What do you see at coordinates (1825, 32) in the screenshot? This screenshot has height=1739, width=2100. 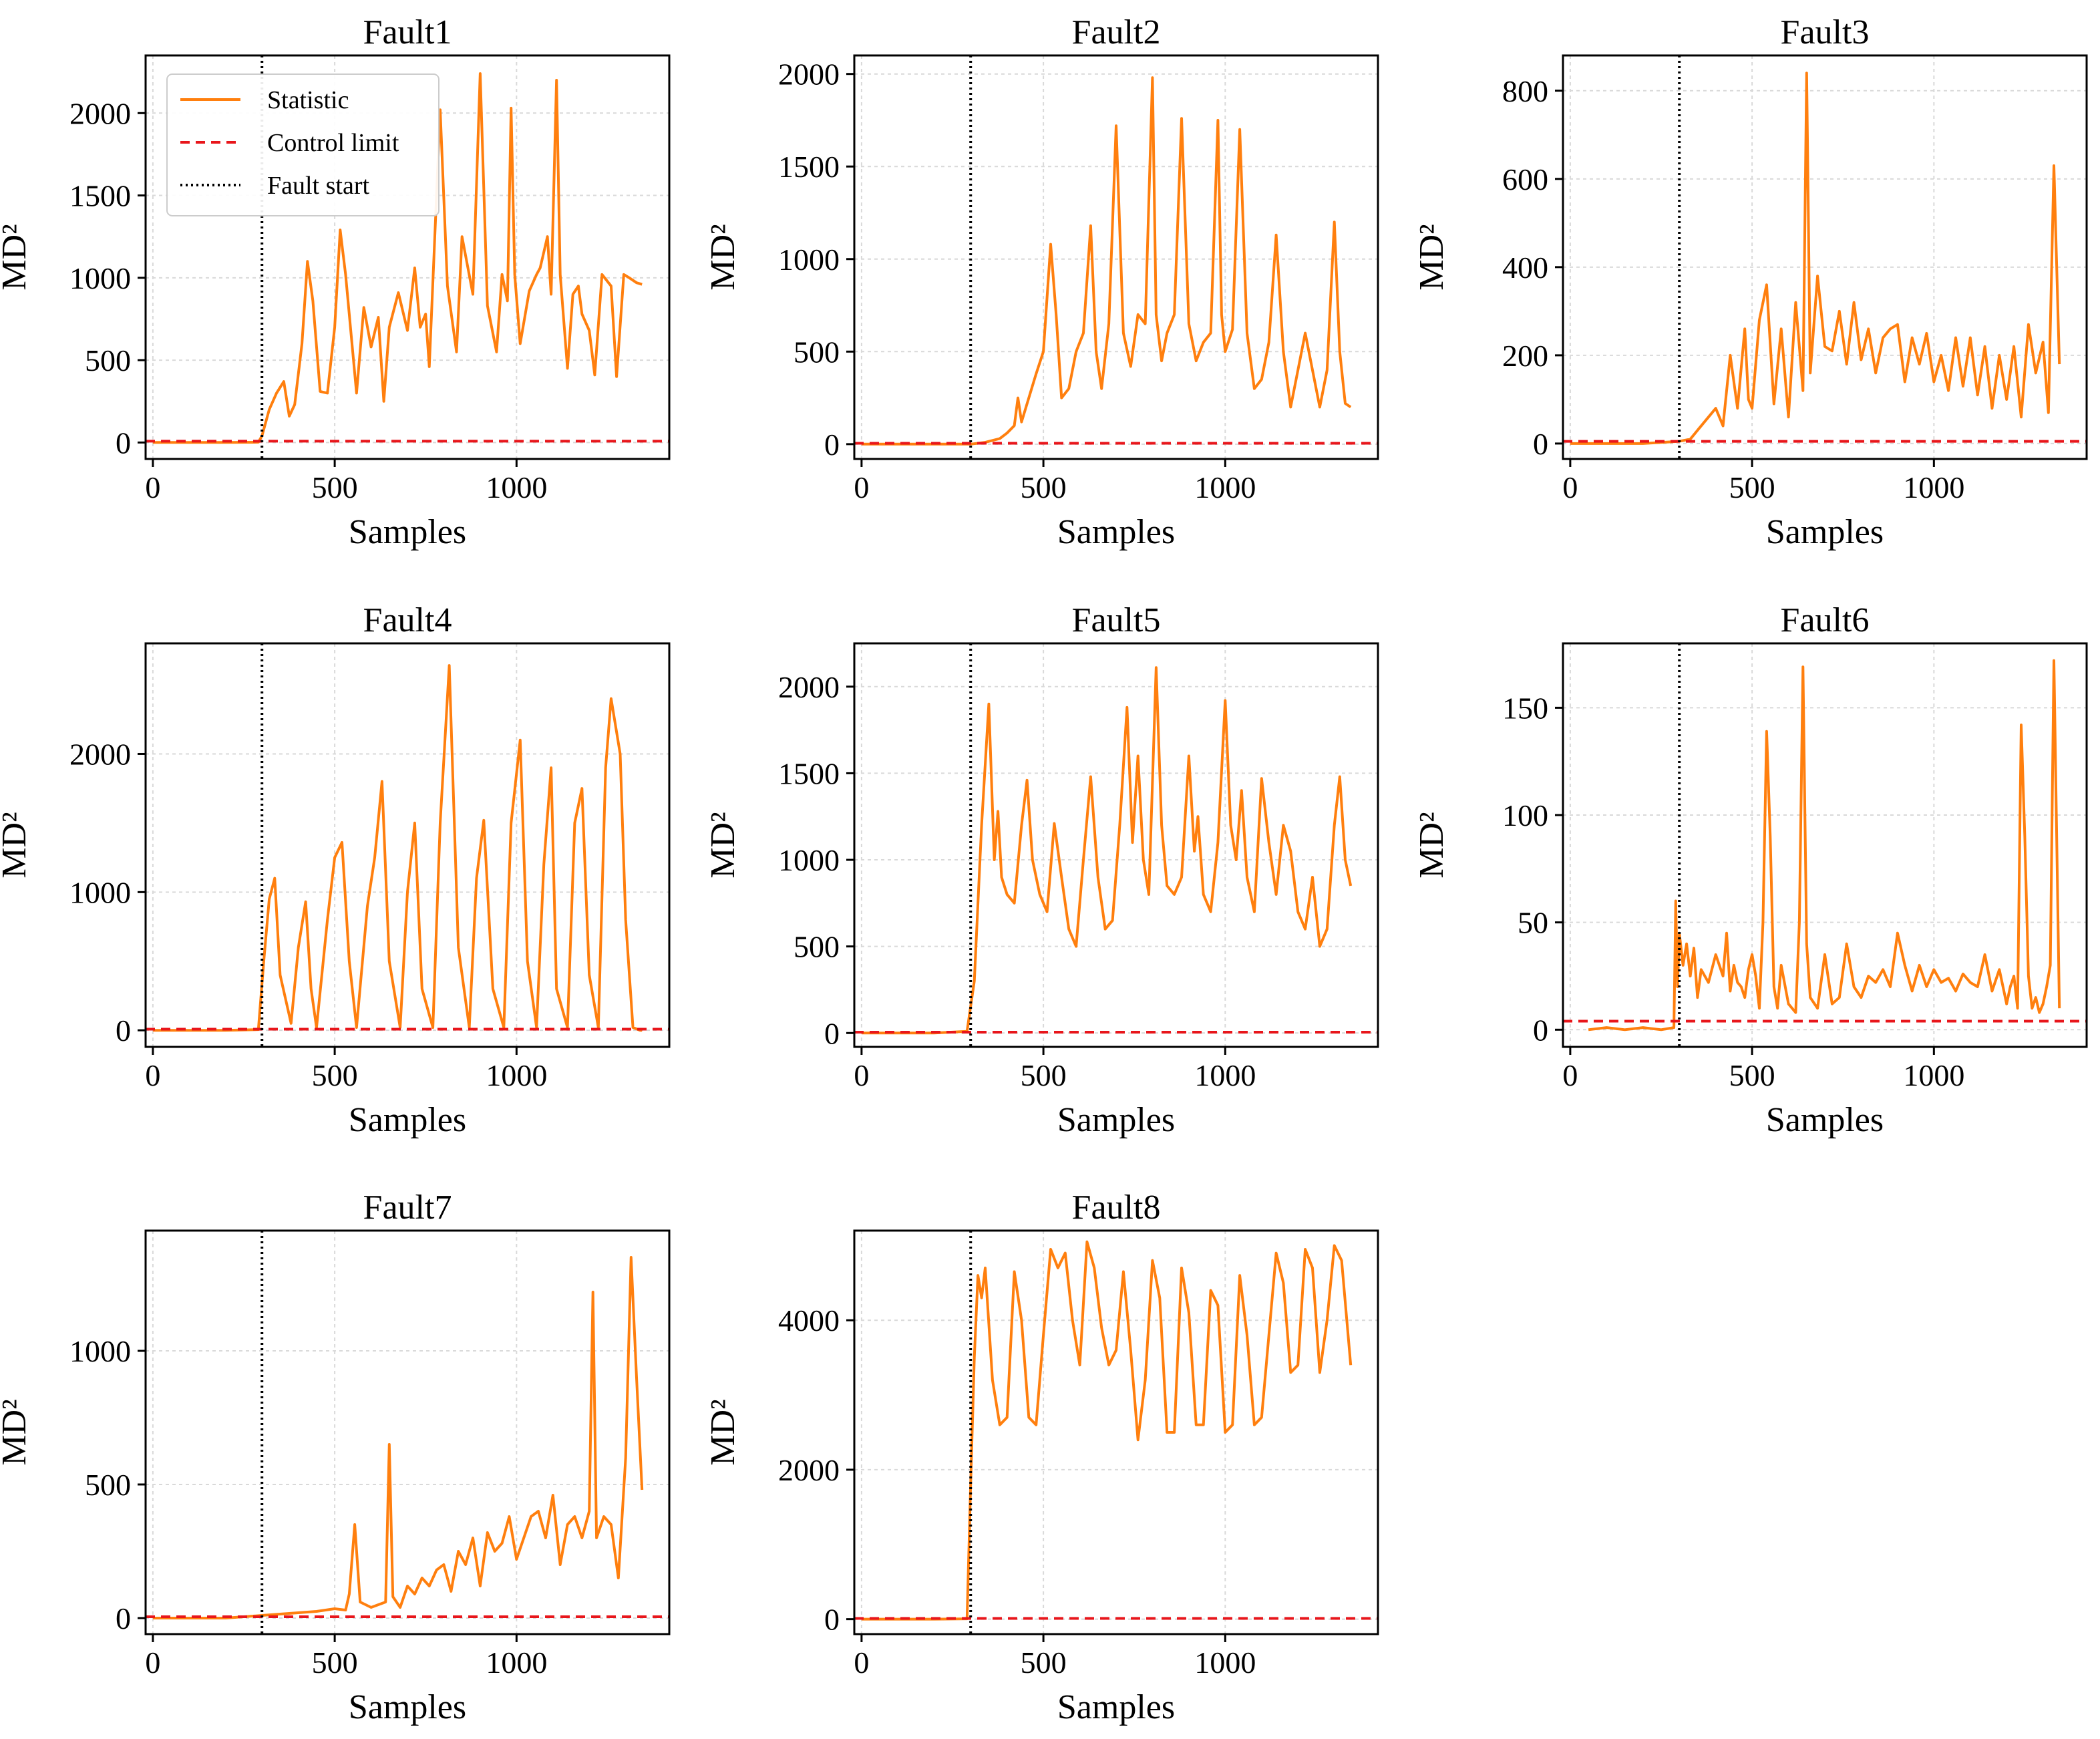 I see `subplot-title: Fault3` at bounding box center [1825, 32].